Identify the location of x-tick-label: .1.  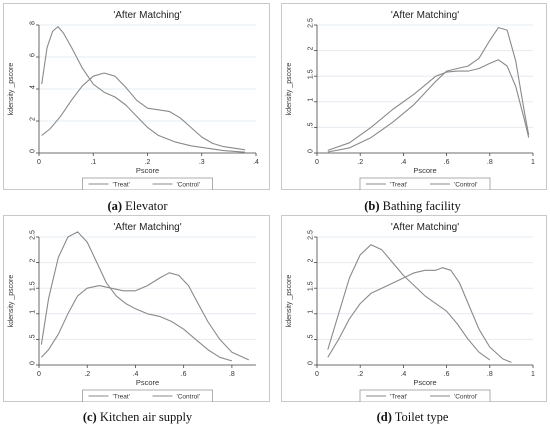
(93, 162).